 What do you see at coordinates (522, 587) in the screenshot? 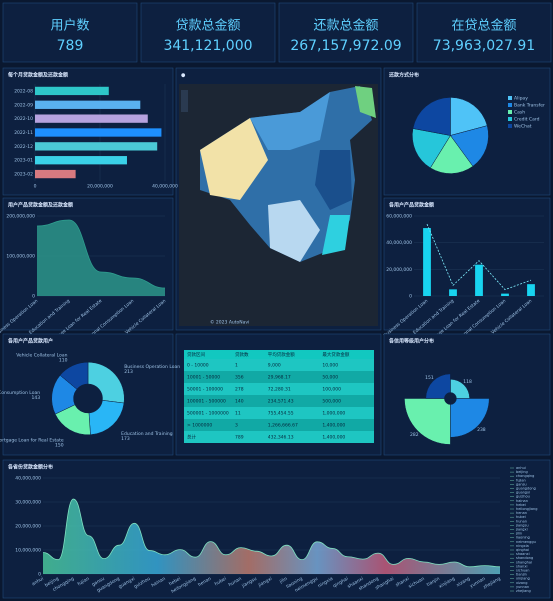
I see `legend-label: yunnan` at bounding box center [522, 587].